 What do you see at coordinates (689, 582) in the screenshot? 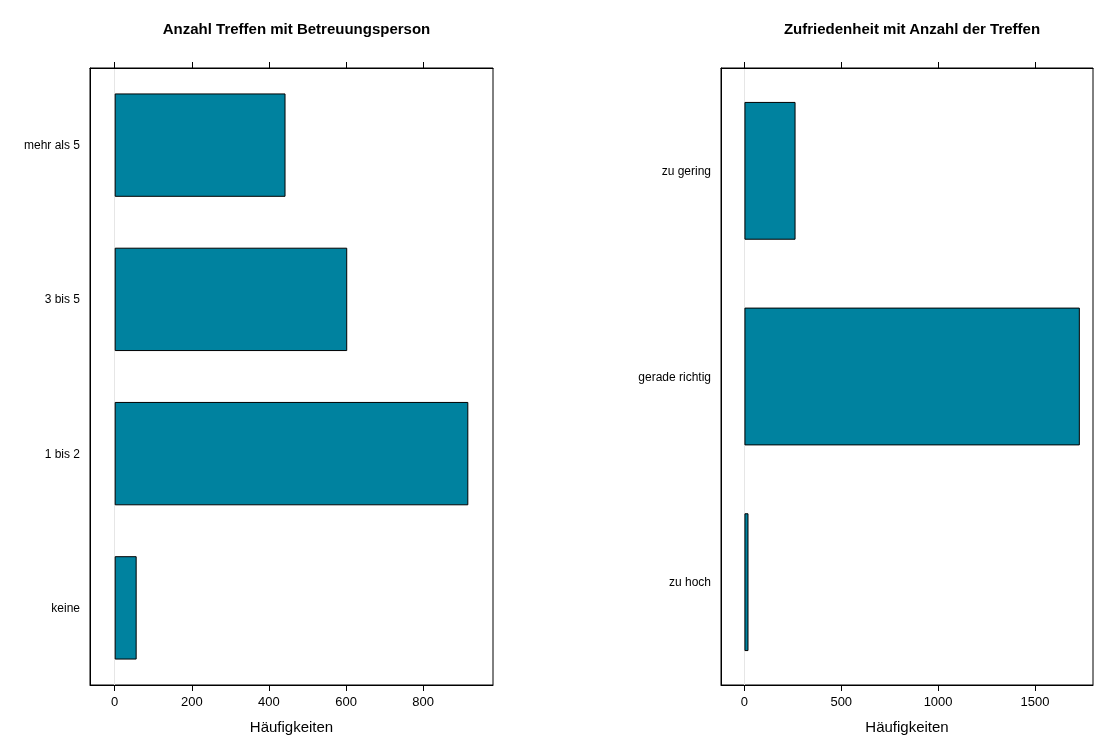
I see `y-tick-label: zu hoch` at bounding box center [689, 582].